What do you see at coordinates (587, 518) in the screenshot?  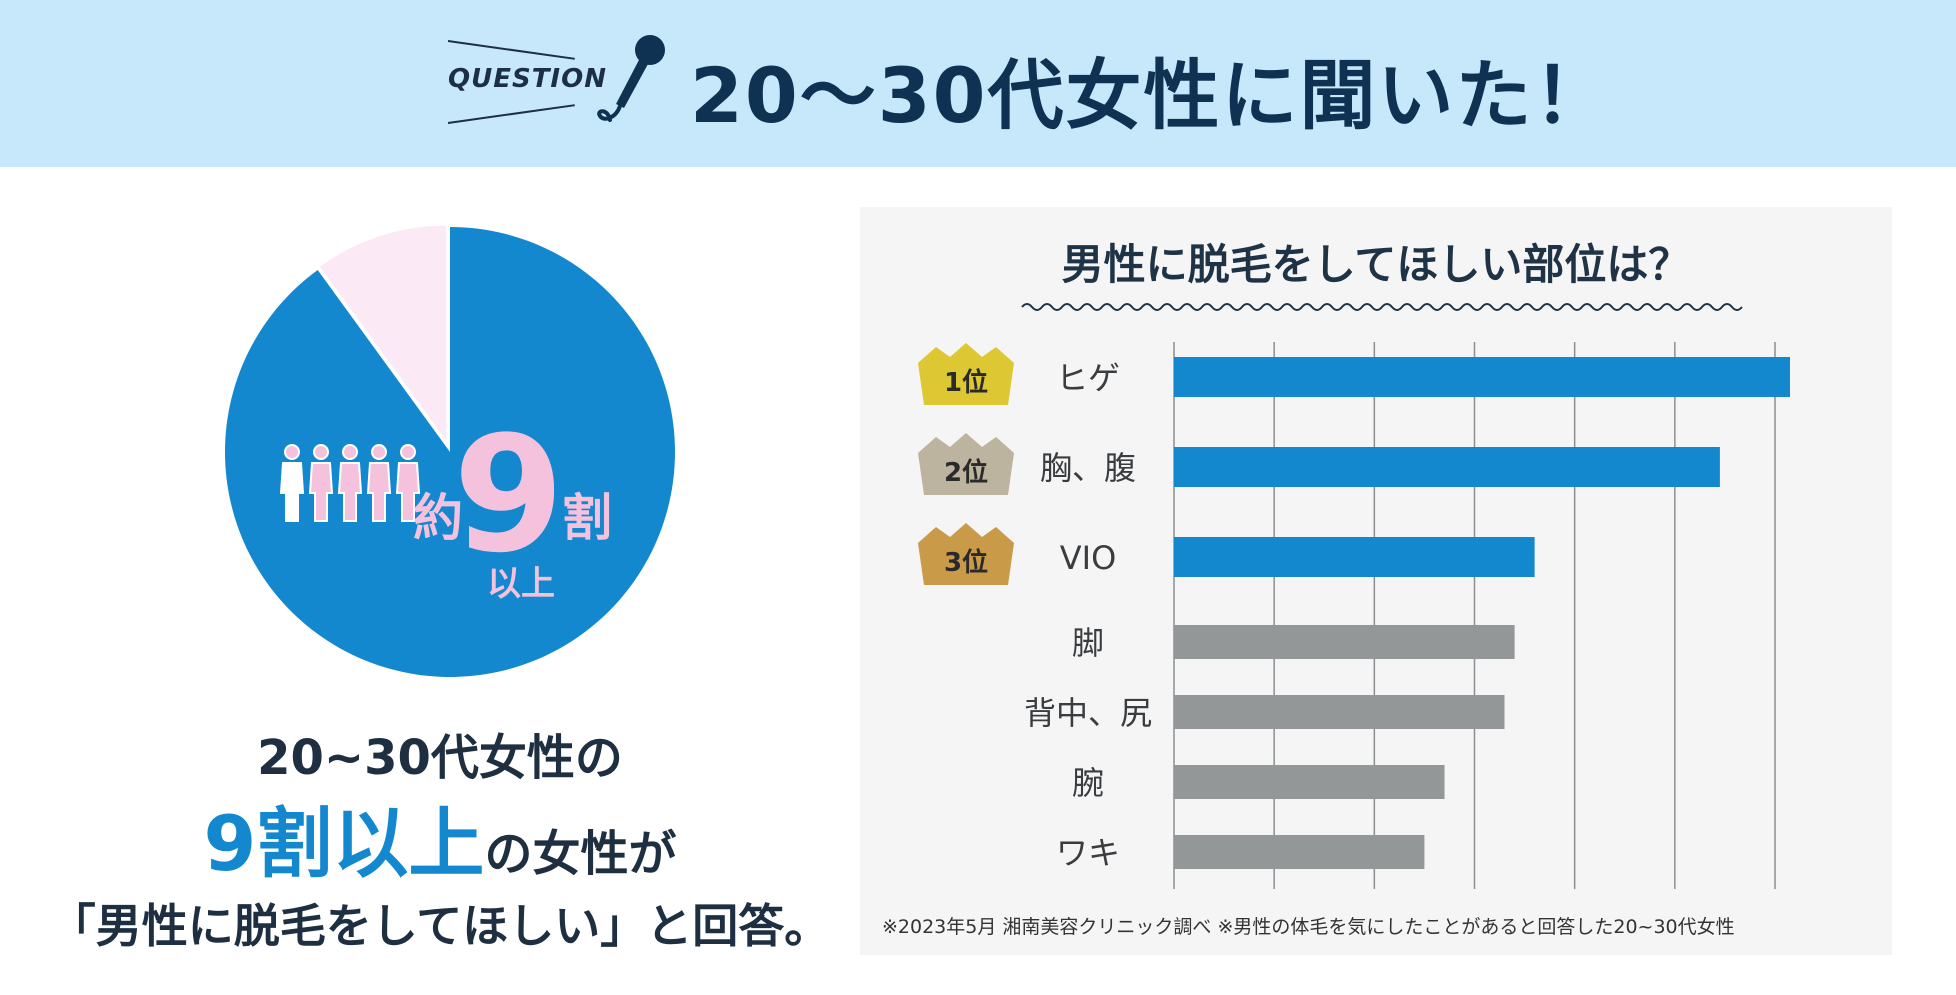 I see `pie-label-suffix: 割` at bounding box center [587, 518].